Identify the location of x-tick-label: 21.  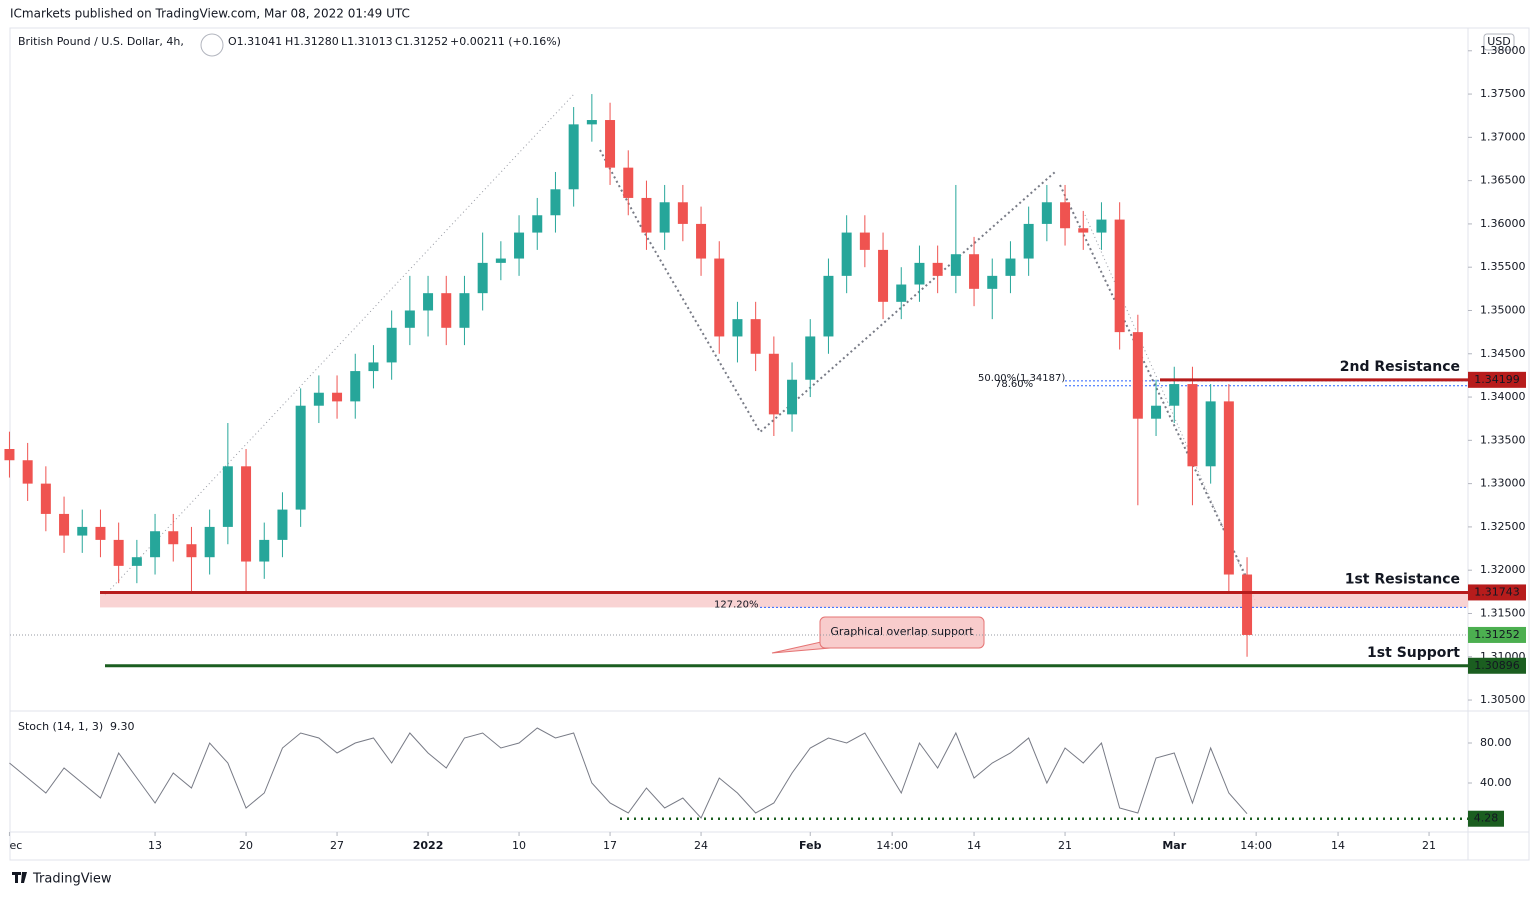
(1429, 845).